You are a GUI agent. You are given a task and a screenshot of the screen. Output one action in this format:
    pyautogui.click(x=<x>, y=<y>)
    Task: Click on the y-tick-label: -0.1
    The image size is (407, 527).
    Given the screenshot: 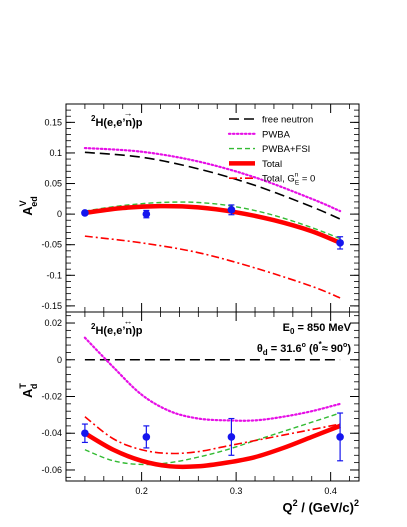 What is the action you would take?
    pyautogui.click(x=54, y=275)
    